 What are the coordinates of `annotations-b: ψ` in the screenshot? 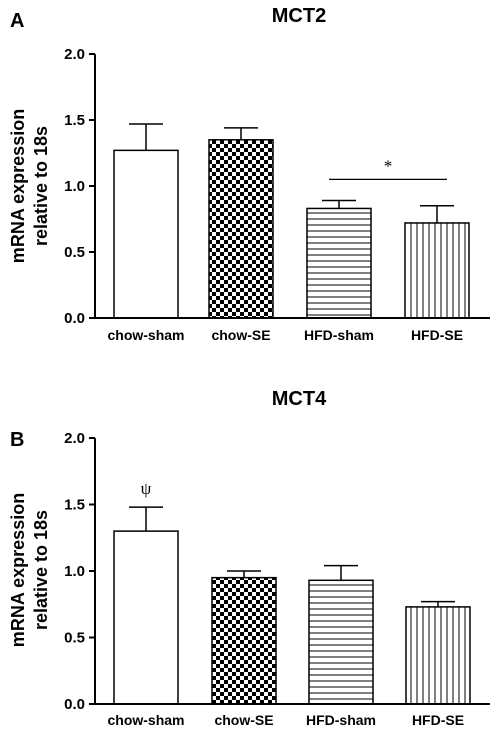 It's located at (146, 488).